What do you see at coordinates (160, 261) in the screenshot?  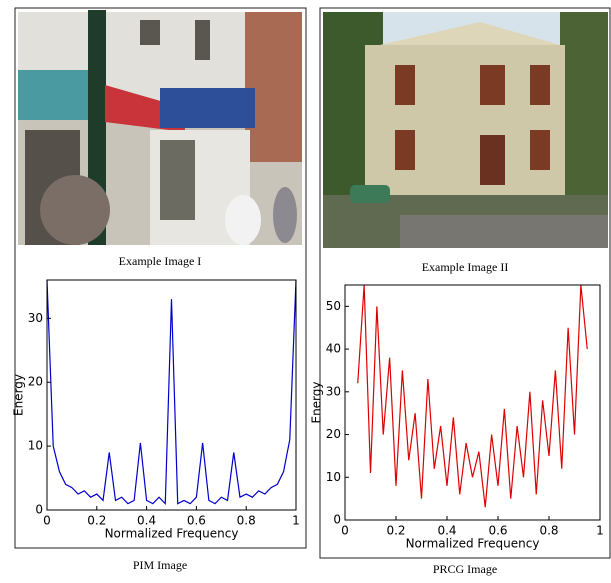 I see `image-caption: Example Image I` at bounding box center [160, 261].